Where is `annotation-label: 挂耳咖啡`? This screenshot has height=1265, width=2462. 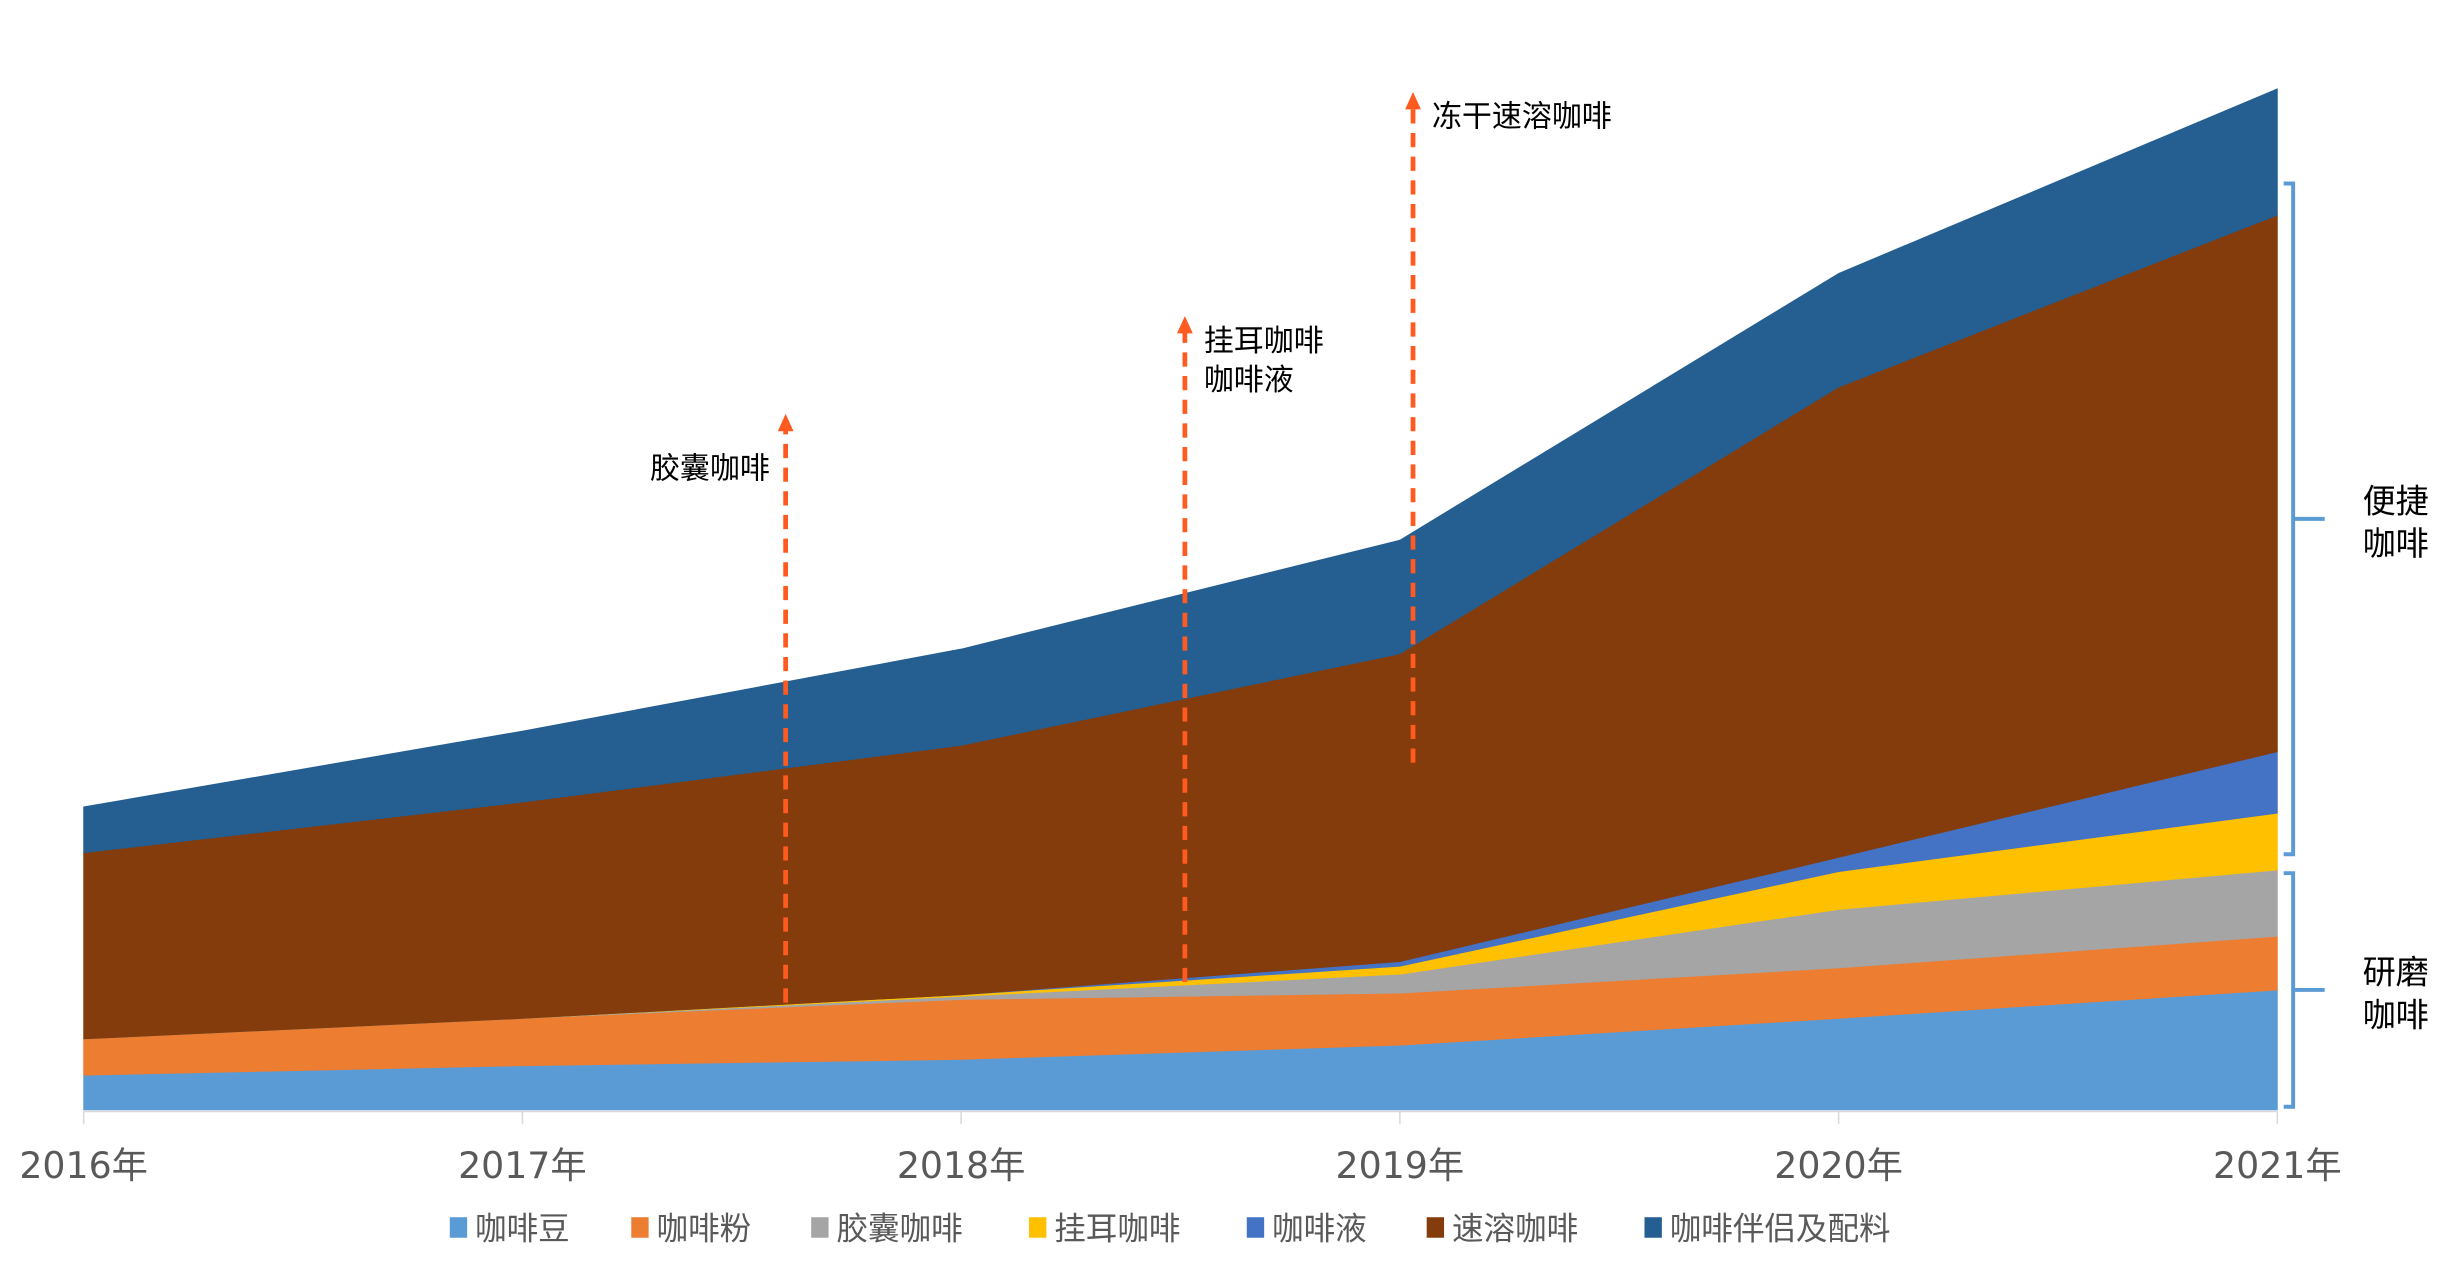 annotation-label: 挂耳咖啡 is located at coordinates (1264, 341).